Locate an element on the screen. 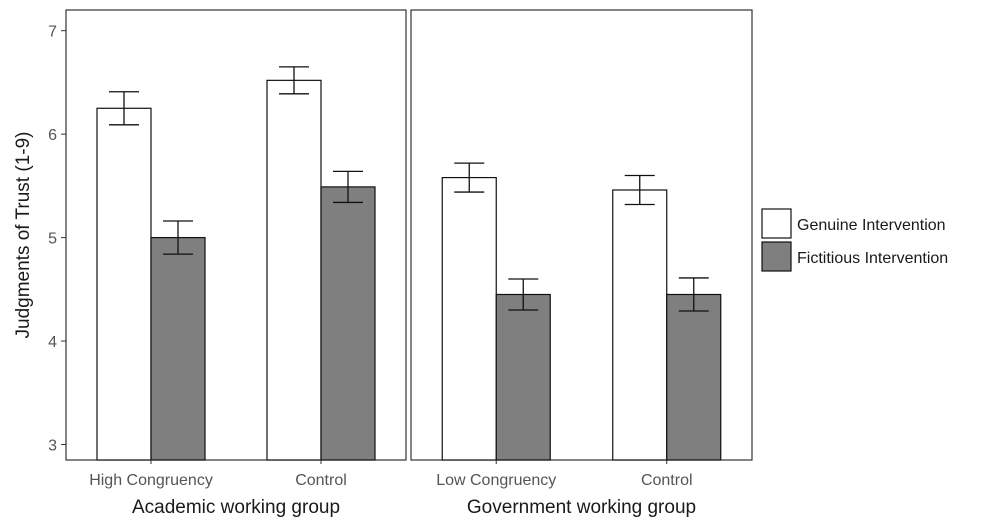 The width and height of the screenshot is (990, 520). y-tick-label: 4 is located at coordinates (52, 342).